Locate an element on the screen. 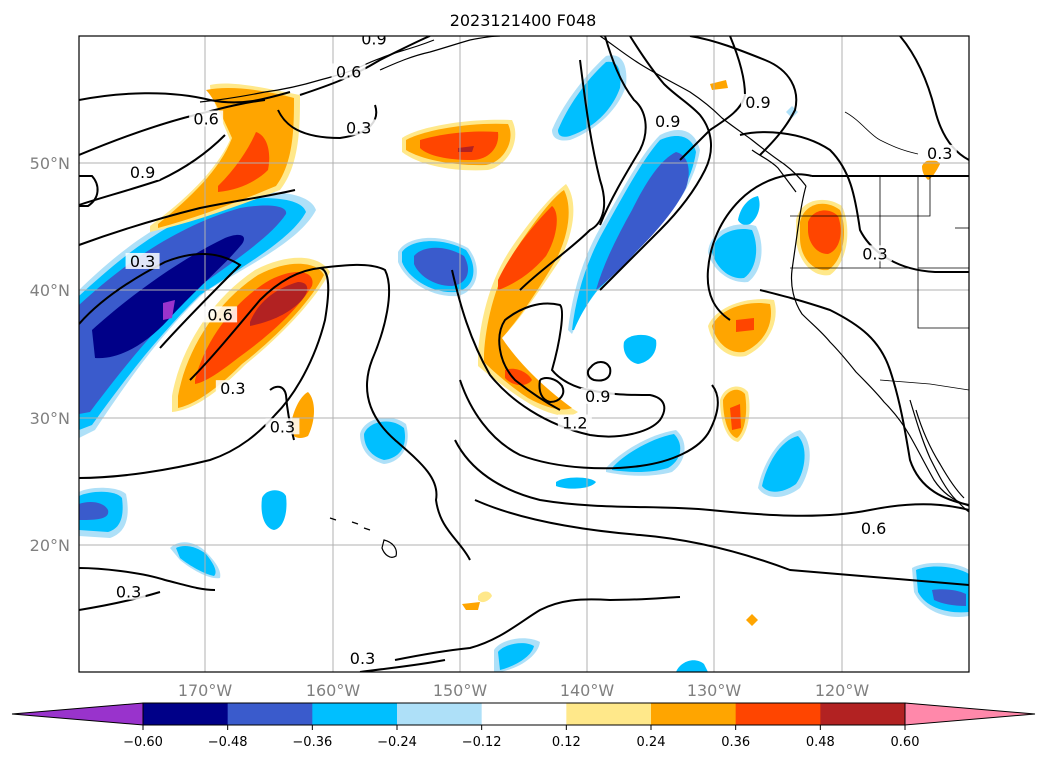 The width and height of the screenshot is (1047, 765). colorbar-tick-label: −0.12 is located at coordinates (482, 742).